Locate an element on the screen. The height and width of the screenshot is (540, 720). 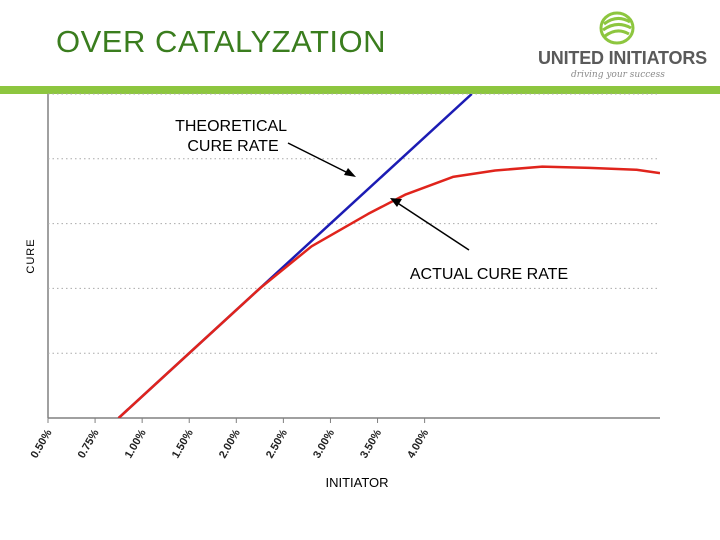
y-axis-title: CURE is located at coordinates (31, 255).